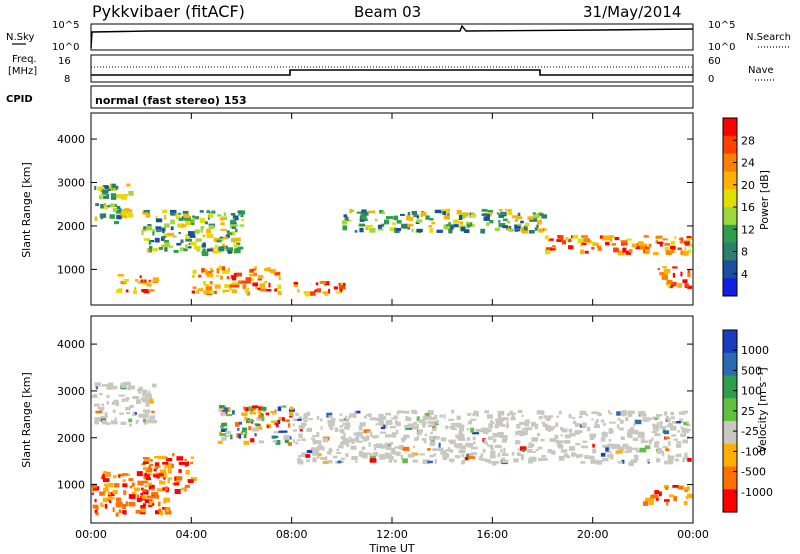 The height and width of the screenshot is (554, 800). I want to click on x-tick-label: 00:00, so click(693, 534).